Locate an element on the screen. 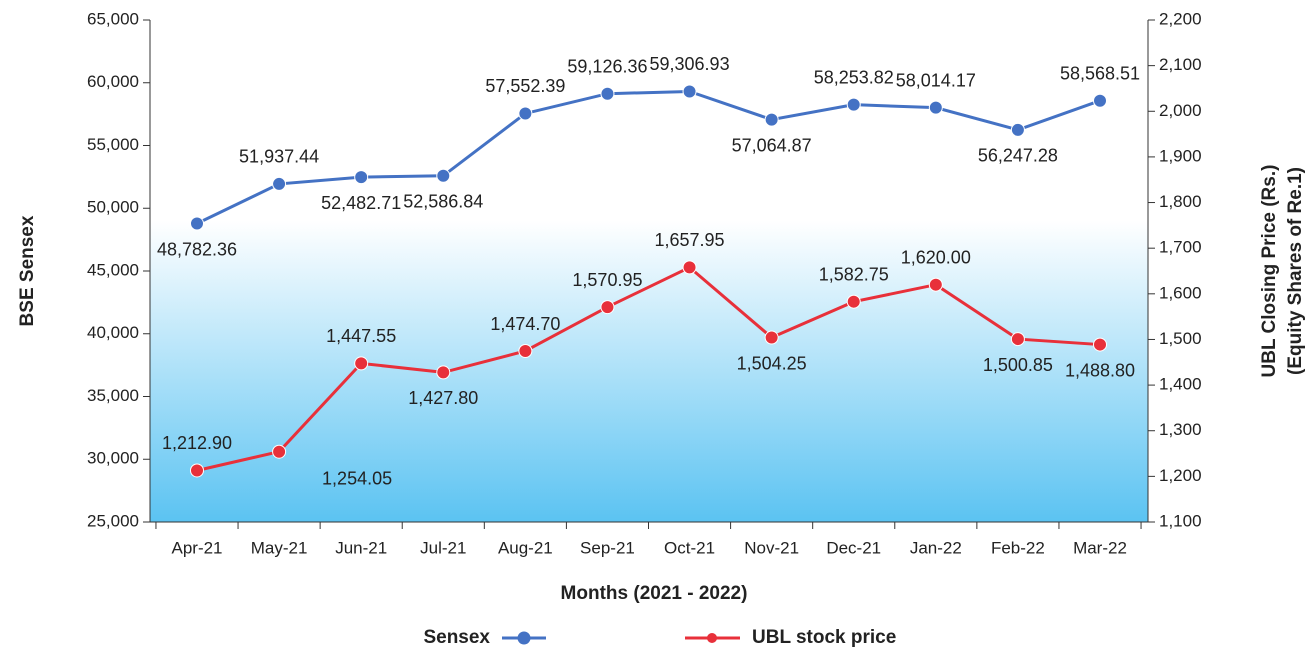  y-axis-title: BSE Sensex is located at coordinates (27, 270).